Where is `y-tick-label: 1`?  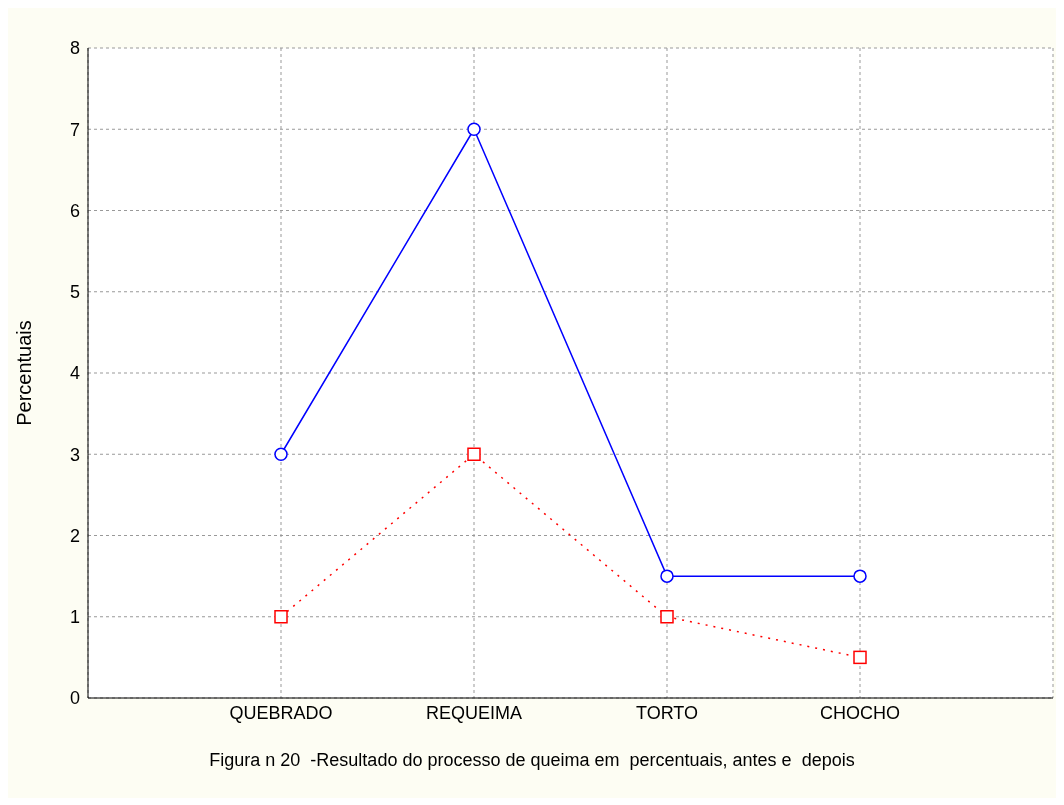
y-tick-label: 1 is located at coordinates (74, 617).